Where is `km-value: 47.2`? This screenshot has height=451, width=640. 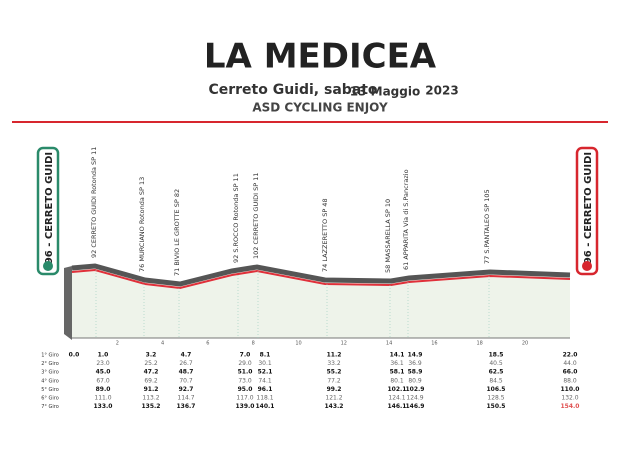 km-value: 47.2 is located at coordinates (151, 372).